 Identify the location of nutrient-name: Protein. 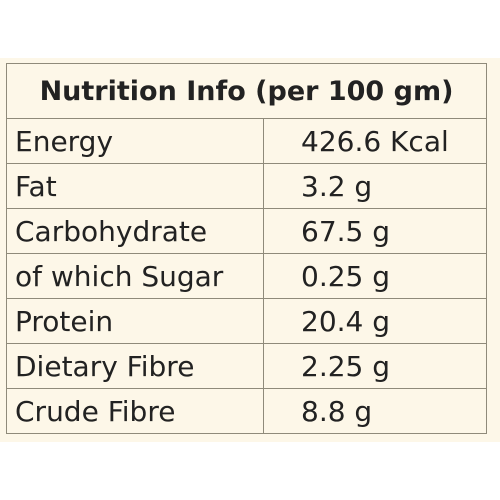
(135, 321).